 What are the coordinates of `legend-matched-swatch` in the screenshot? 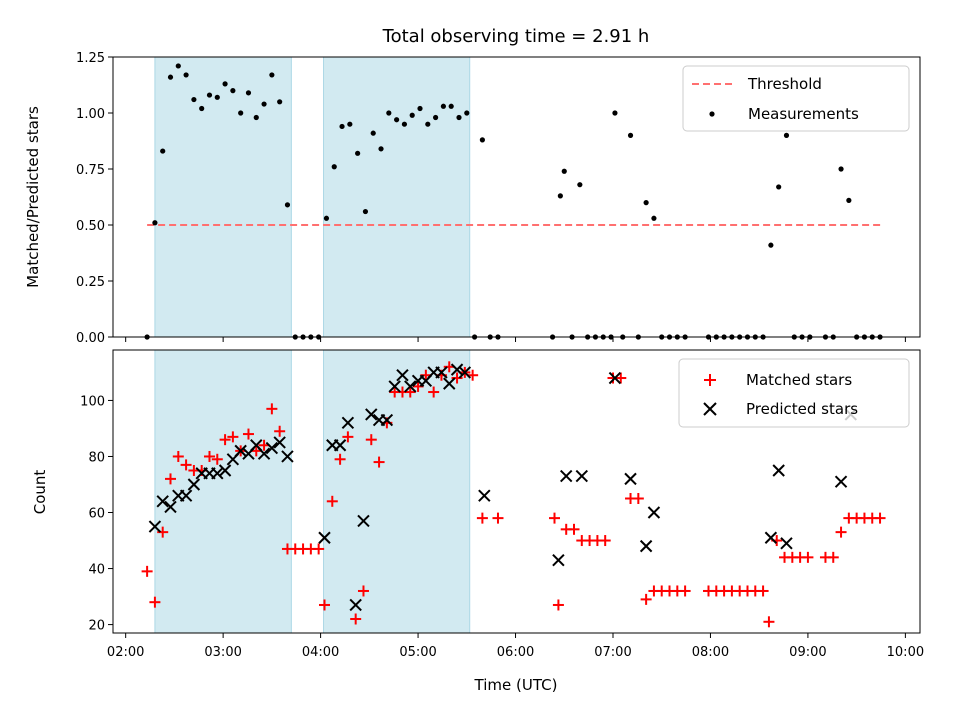 It's located at (710, 380).